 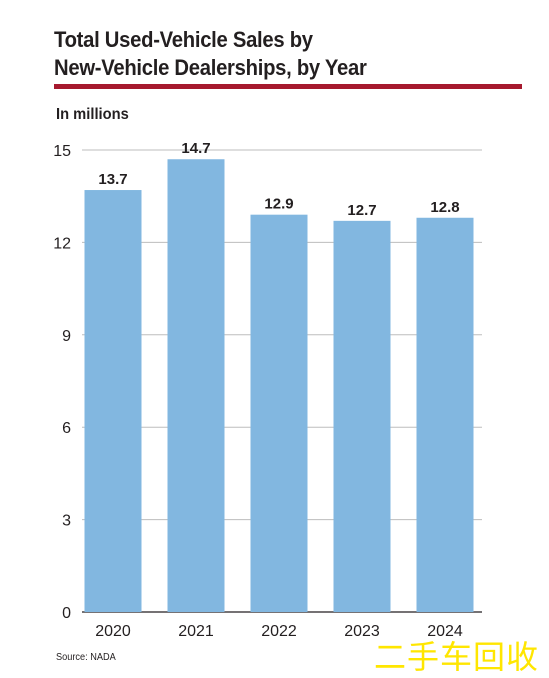 What do you see at coordinates (62, 382) in the screenshot?
I see `y-tick-labels: 0 3 6 9 12 15` at bounding box center [62, 382].